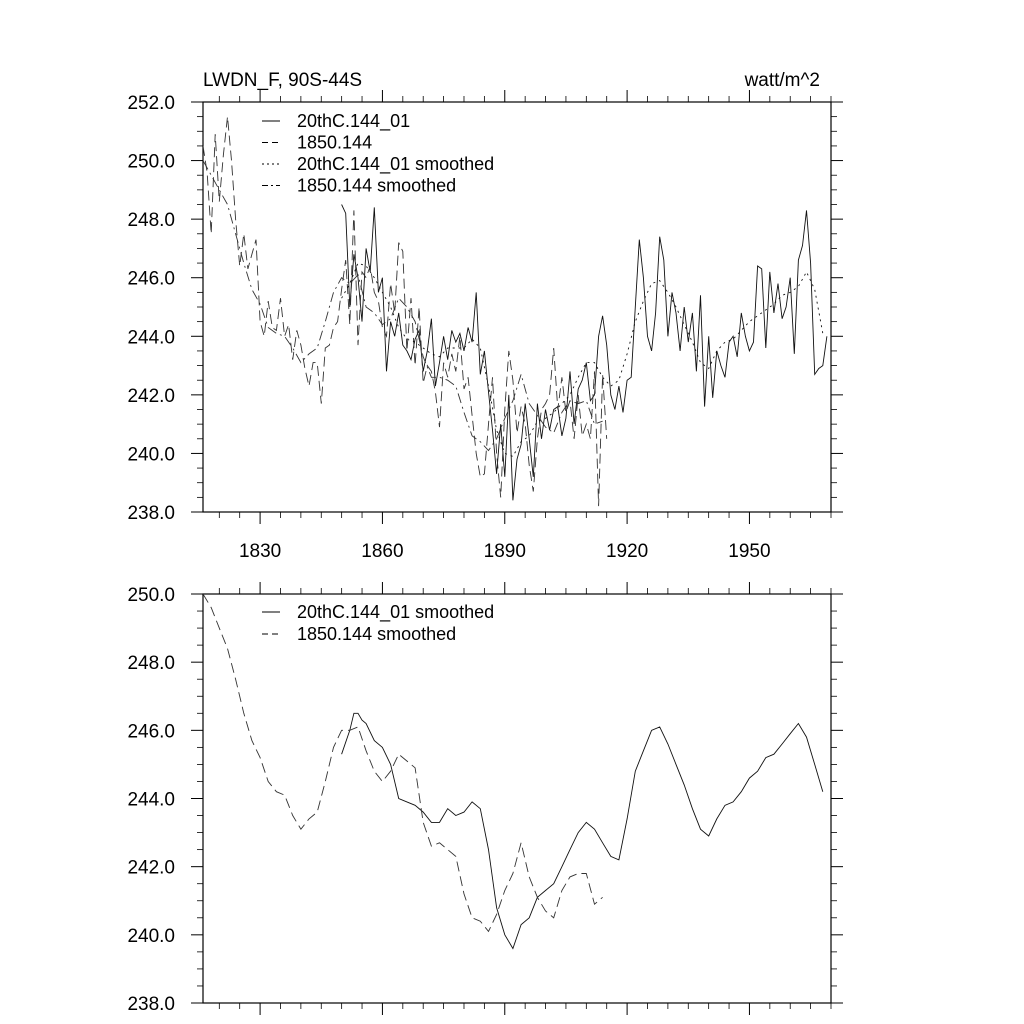 The width and height of the screenshot is (1024, 1024). Describe the element at coordinates (749, 551) in the screenshot. I see `x-tick-label: 1950` at that location.